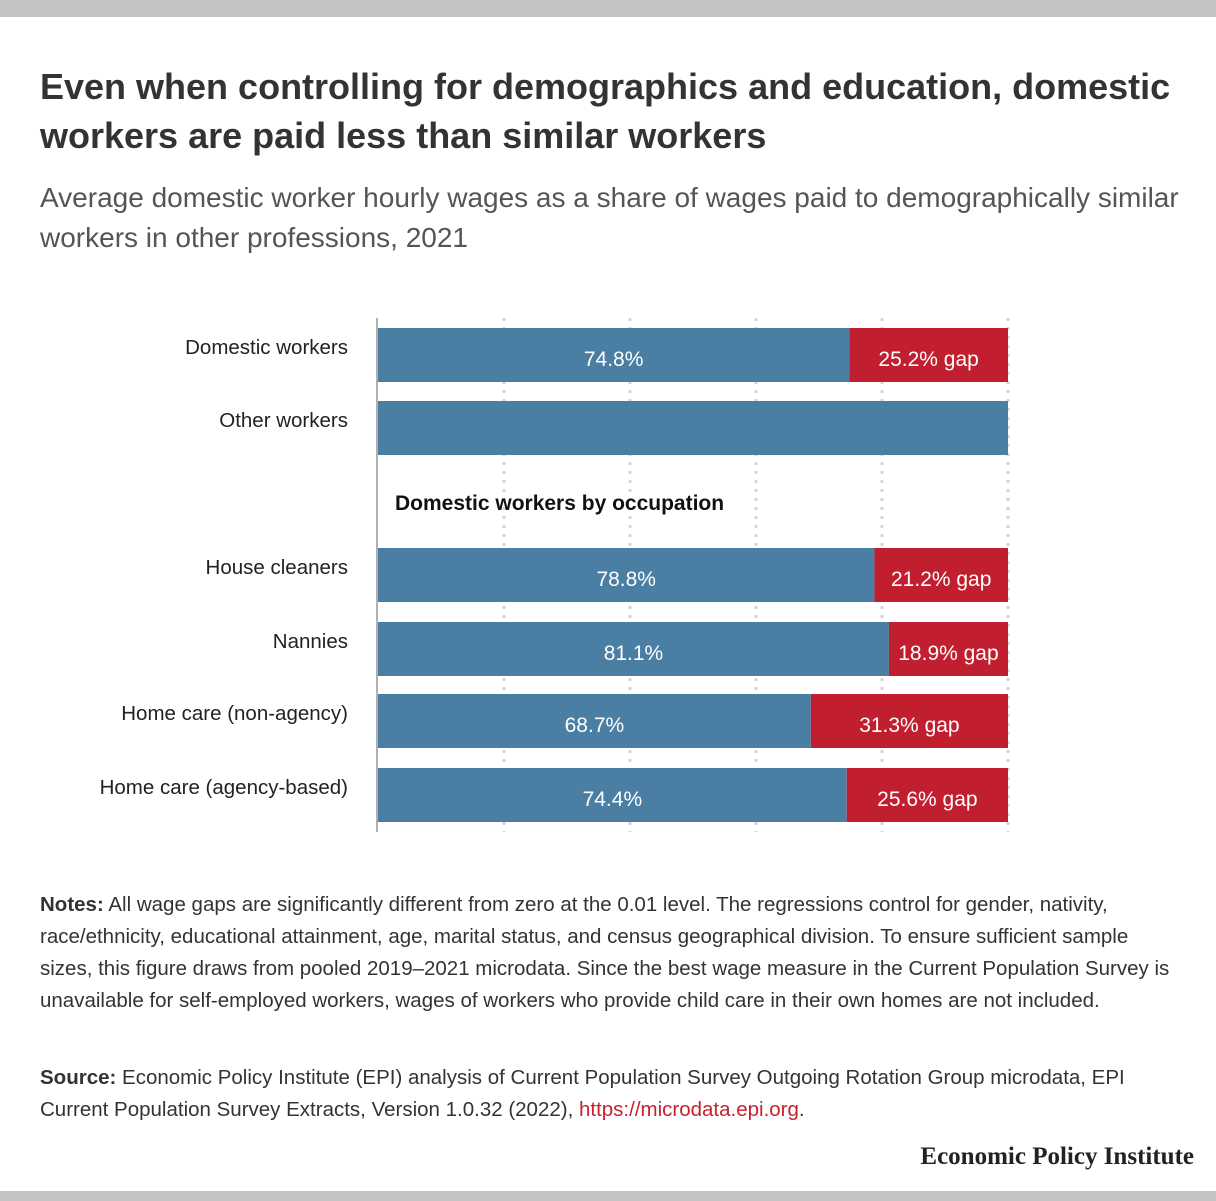 The height and width of the screenshot is (1201, 1216). What do you see at coordinates (234, 713) in the screenshot?
I see `category-label: Home care (non-agency)` at bounding box center [234, 713].